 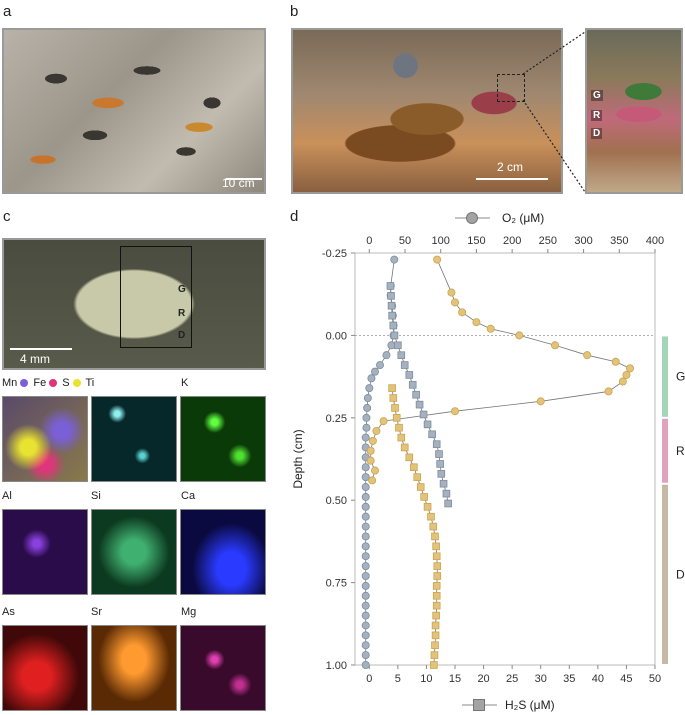 What do you see at coordinates (369, 679) in the screenshot?
I see `h2s-tick-label: 0` at bounding box center [369, 679].